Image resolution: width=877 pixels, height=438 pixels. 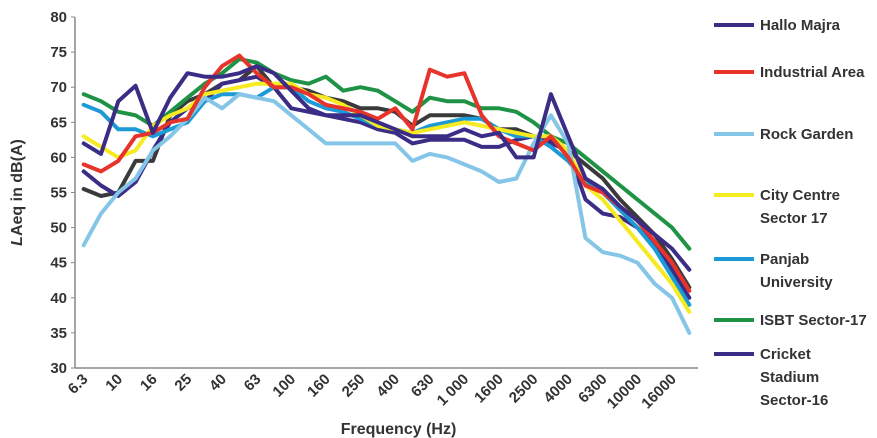 What do you see at coordinates (423, 386) in the screenshot?
I see `x-tick-label: 630` at bounding box center [423, 386].